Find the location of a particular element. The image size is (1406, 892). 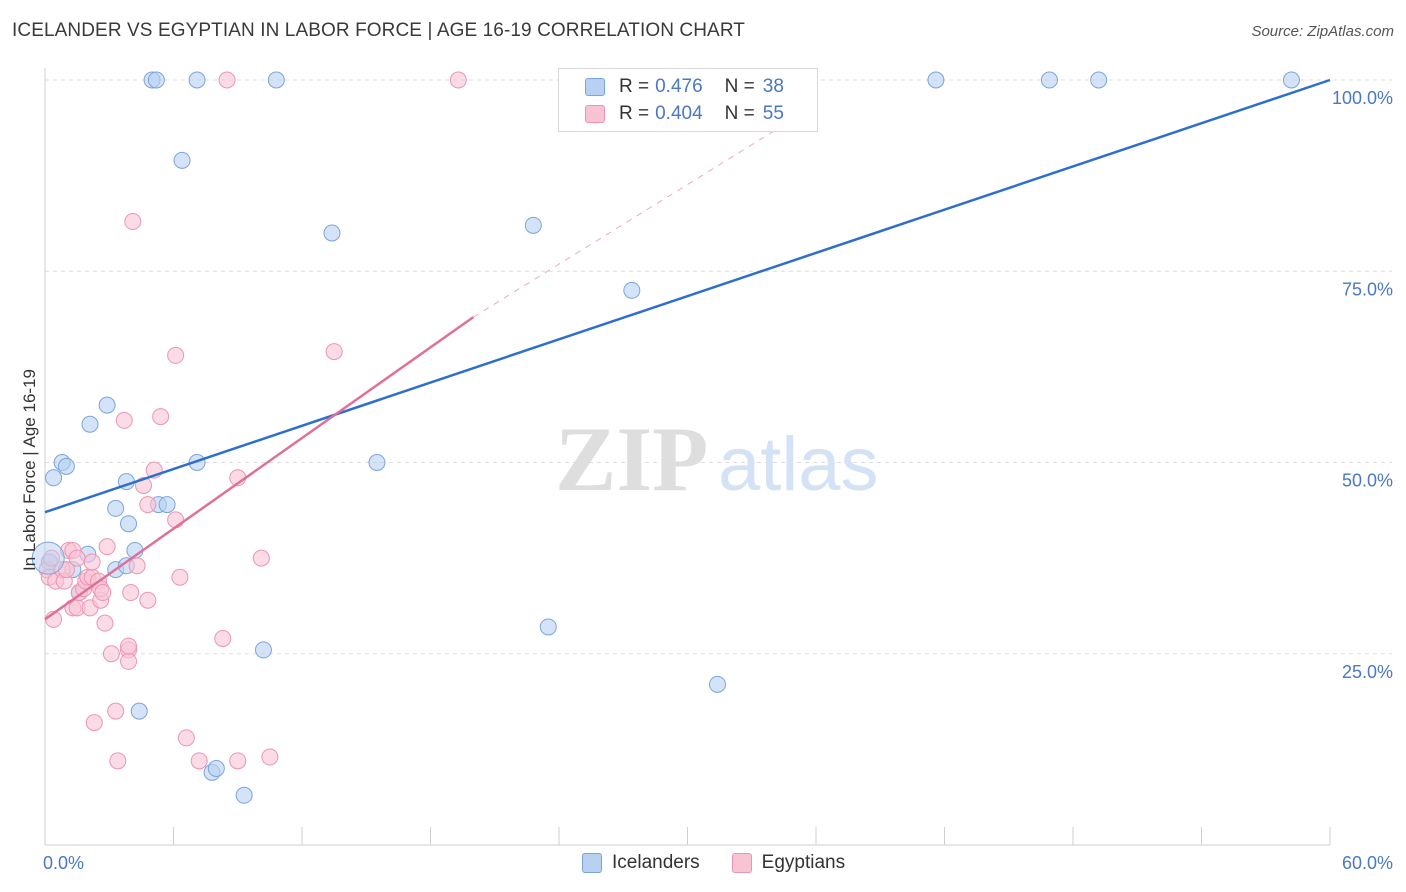

x-tick-label-min: 0.0% is located at coordinates (63, 863).